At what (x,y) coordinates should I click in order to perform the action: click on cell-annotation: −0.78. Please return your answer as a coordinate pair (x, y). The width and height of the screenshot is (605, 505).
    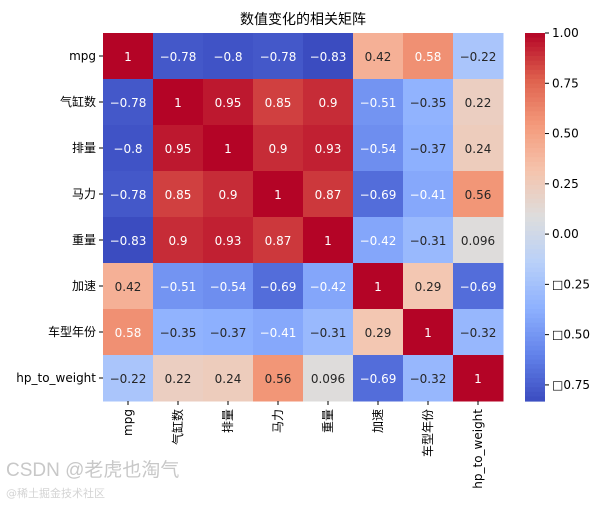
    Looking at the image, I should click on (128, 103).